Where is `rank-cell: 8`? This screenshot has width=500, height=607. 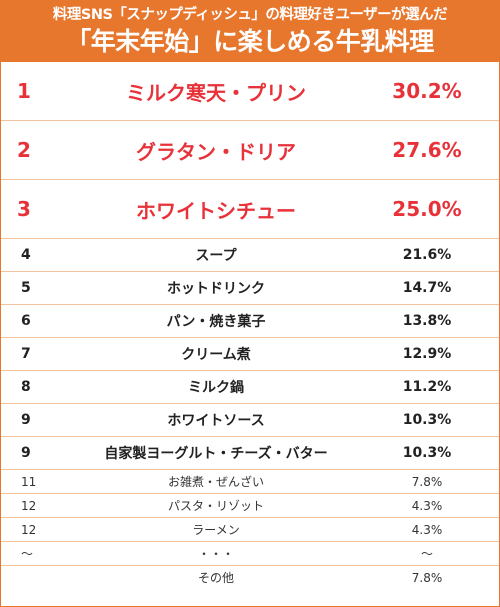 rank-cell: 8 is located at coordinates (39, 387).